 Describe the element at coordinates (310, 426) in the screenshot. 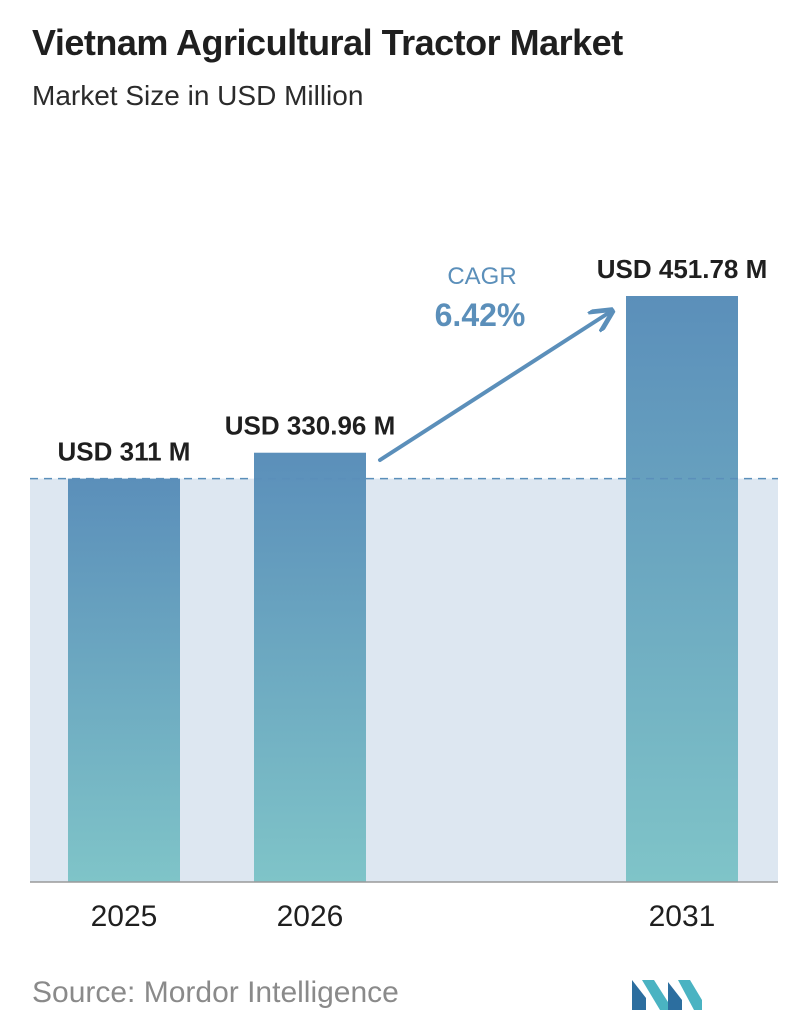

I see `data-label-2026: USD 330.96 M` at that location.